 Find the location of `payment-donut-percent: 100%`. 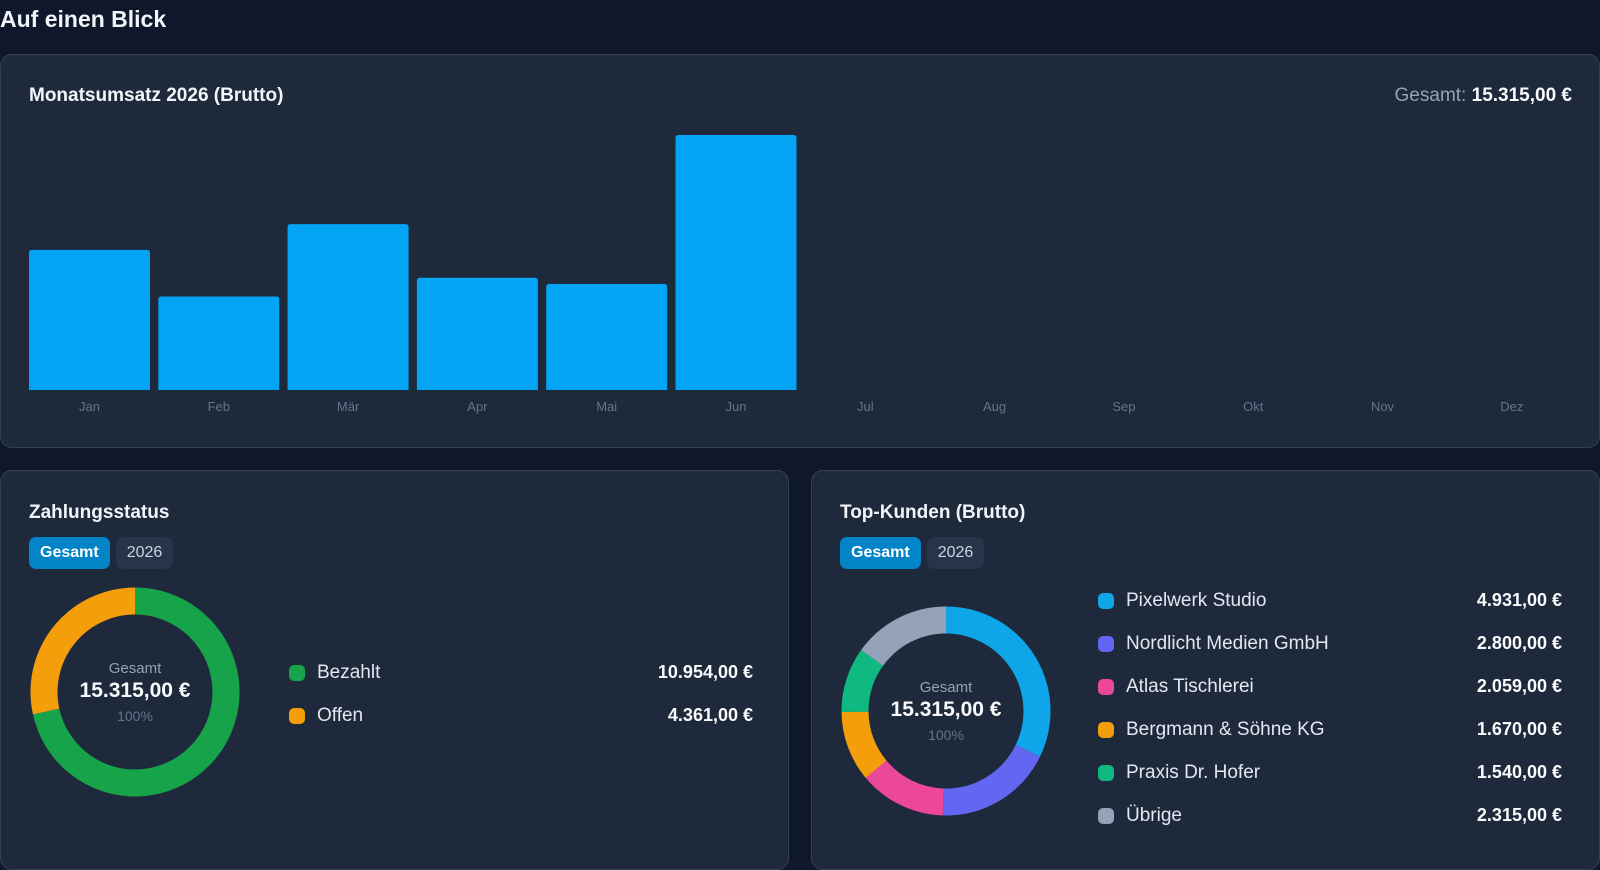

payment-donut-percent: 100% is located at coordinates (135, 716).